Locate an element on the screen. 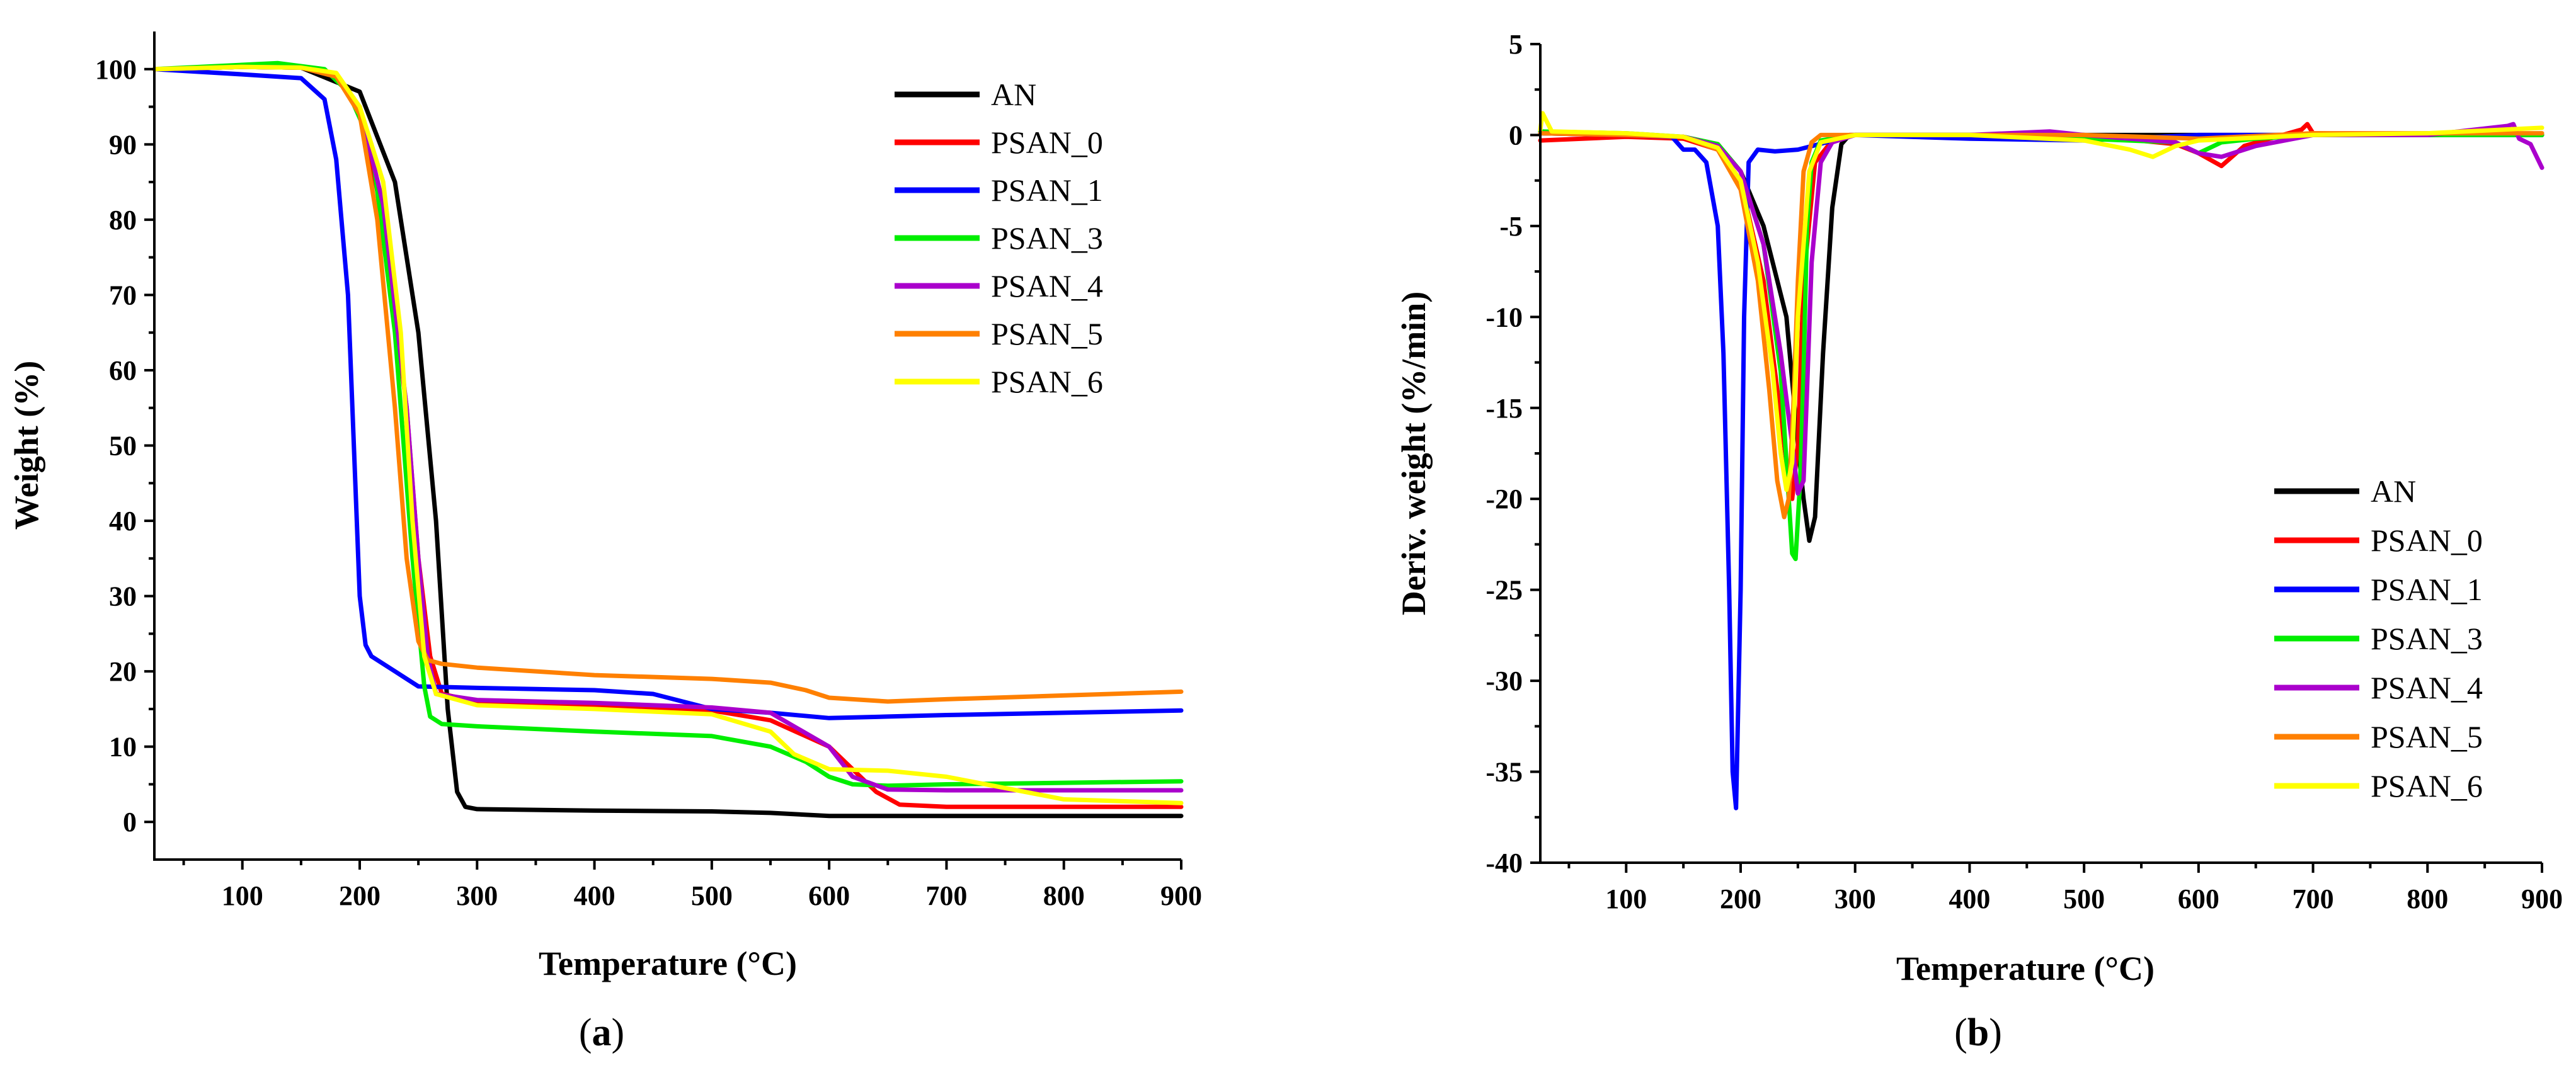  y-tick-label: -15 is located at coordinates (1504, 409).